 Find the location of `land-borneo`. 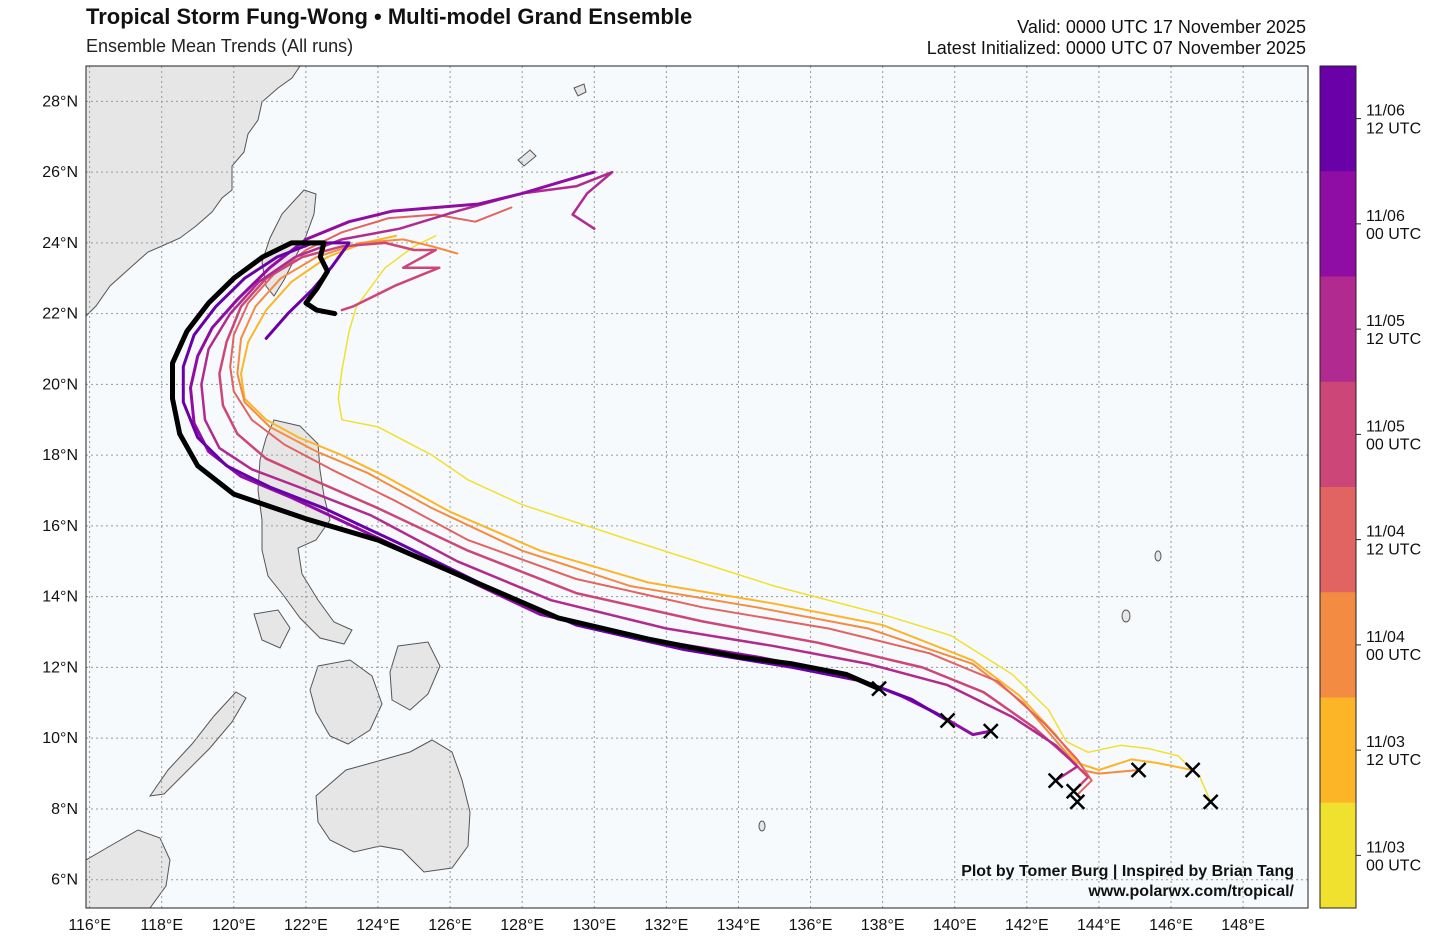

land-borneo is located at coordinates (128, 868).